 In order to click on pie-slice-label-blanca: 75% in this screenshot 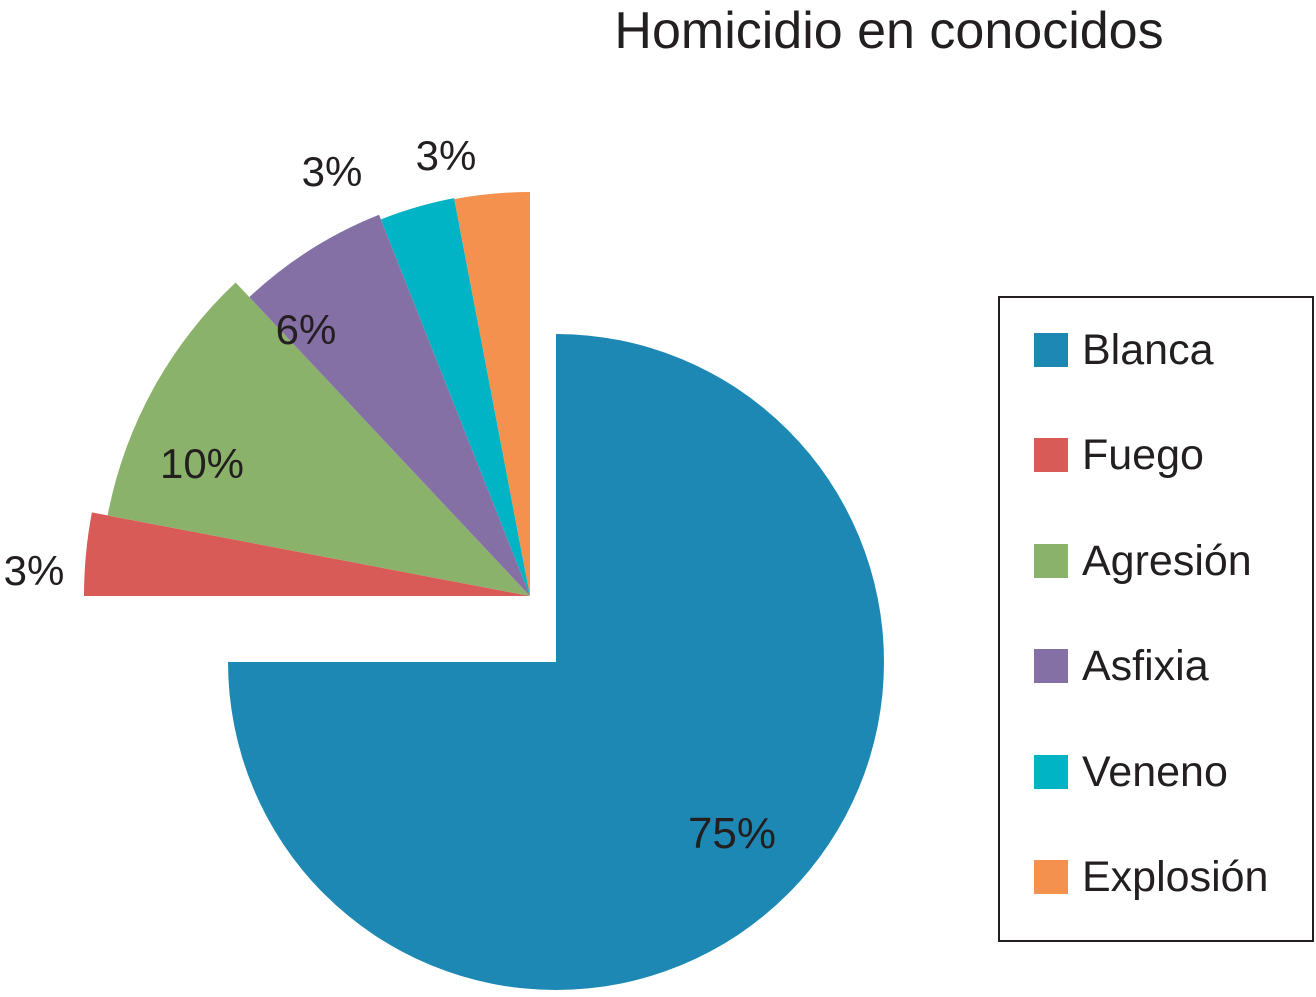, I will do `click(732, 833)`.